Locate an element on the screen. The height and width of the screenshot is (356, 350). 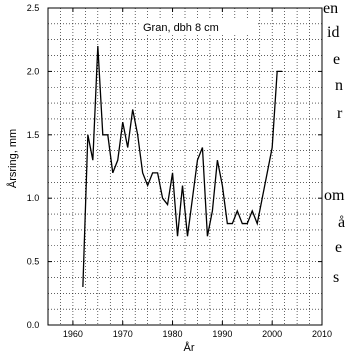
chart-title: Gran, dbh 8 cm is located at coordinates (181, 28).